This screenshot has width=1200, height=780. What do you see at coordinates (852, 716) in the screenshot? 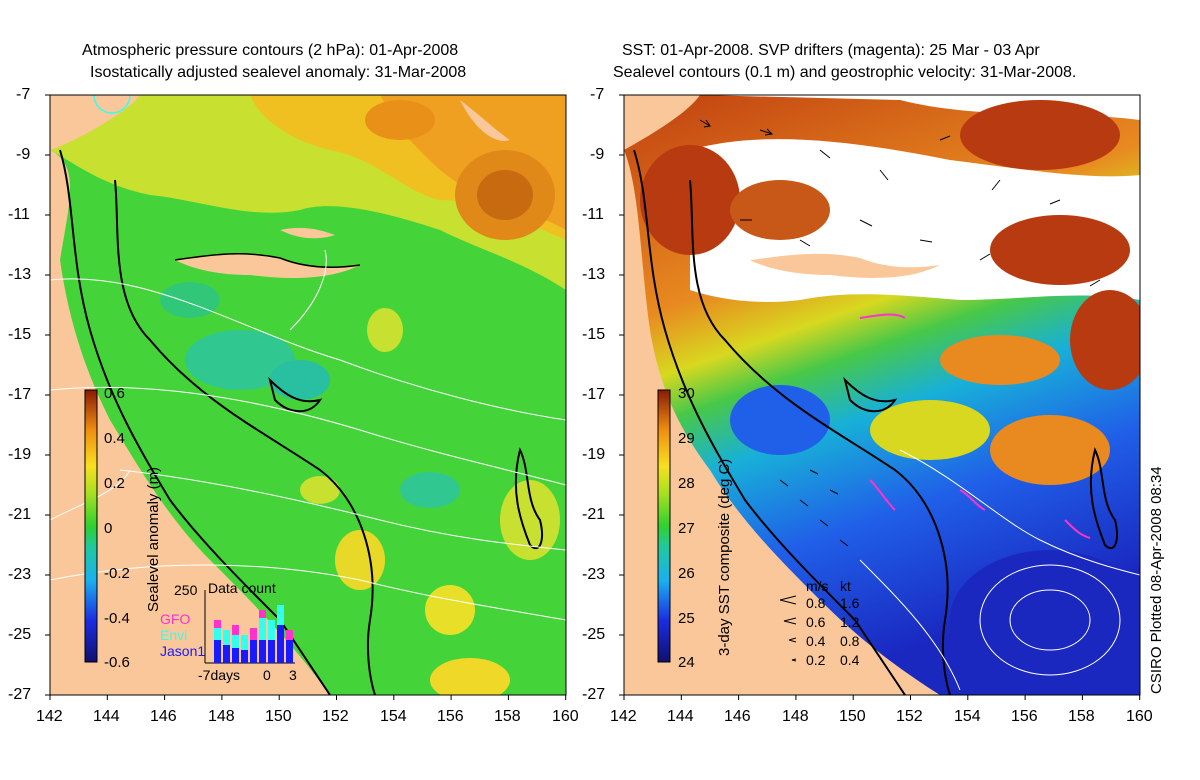
I see `right-x-tick-label: 150` at bounding box center [852, 716].